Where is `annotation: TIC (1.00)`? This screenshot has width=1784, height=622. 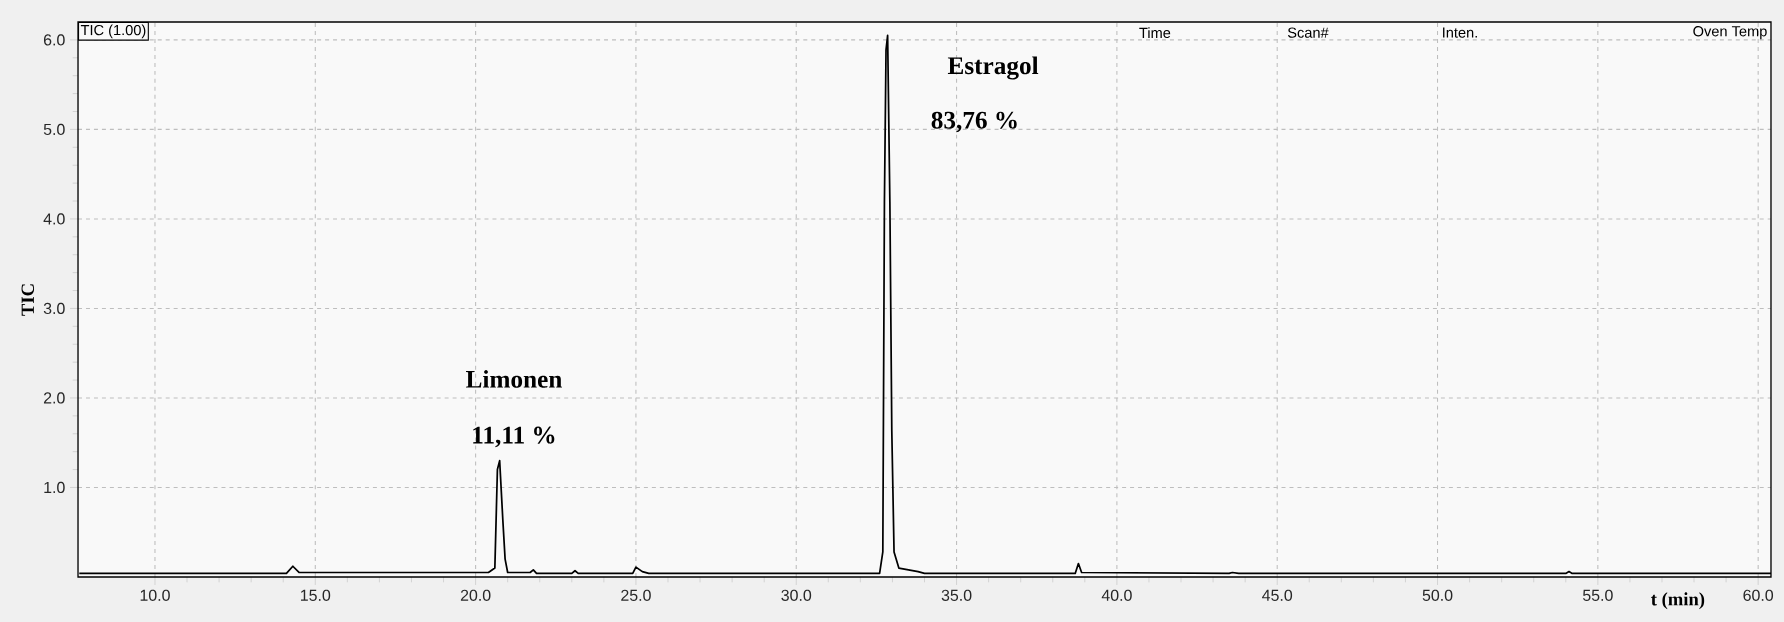 annotation: TIC (1.00) is located at coordinates (113, 31).